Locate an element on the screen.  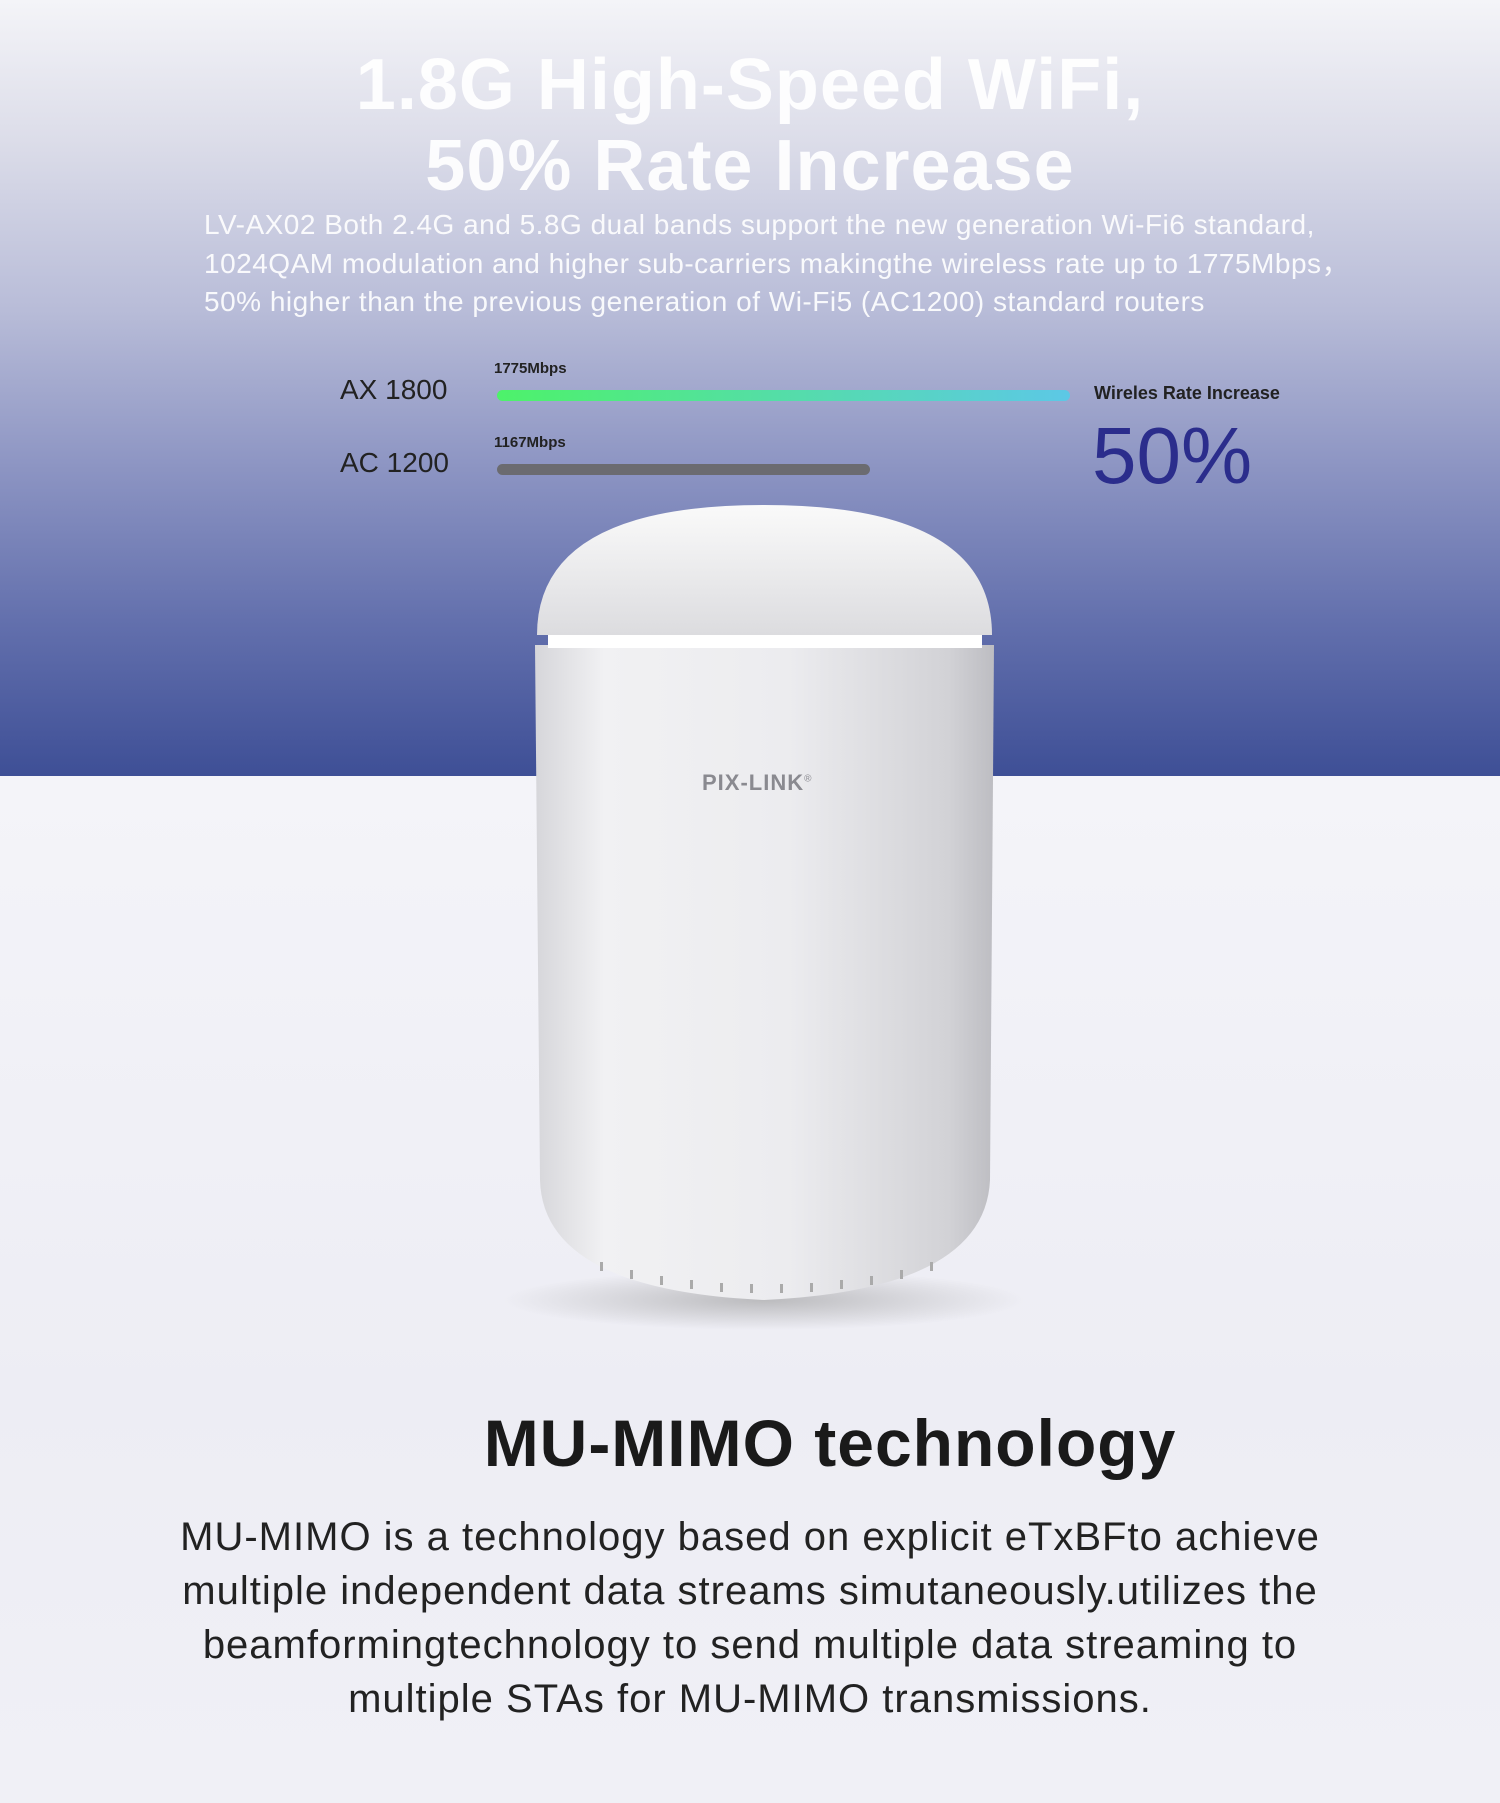
hero-title-line1: 1.8G High-Speed WiFi, is located at coordinates (750, 85).